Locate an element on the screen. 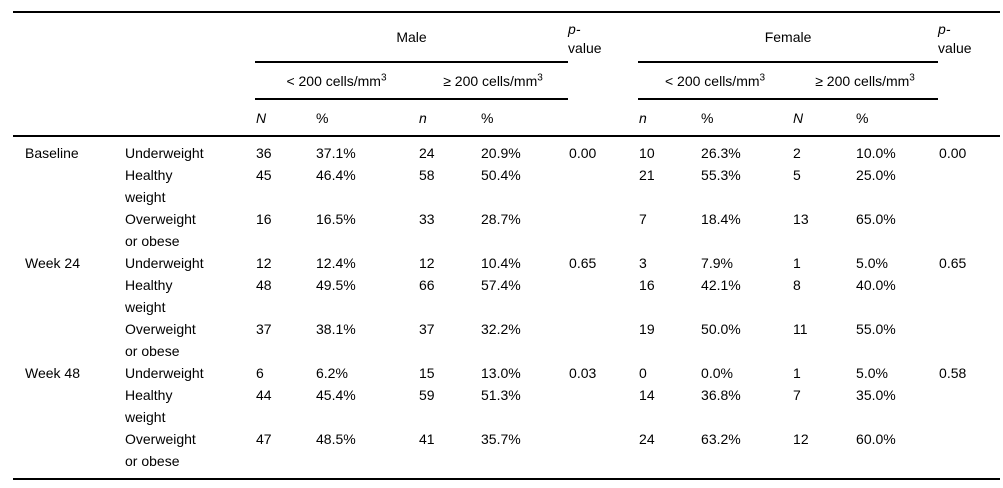 Image resolution: width=1003 pixels, height=488 pixels. value-cell: 42.1% is located at coordinates (721, 285).